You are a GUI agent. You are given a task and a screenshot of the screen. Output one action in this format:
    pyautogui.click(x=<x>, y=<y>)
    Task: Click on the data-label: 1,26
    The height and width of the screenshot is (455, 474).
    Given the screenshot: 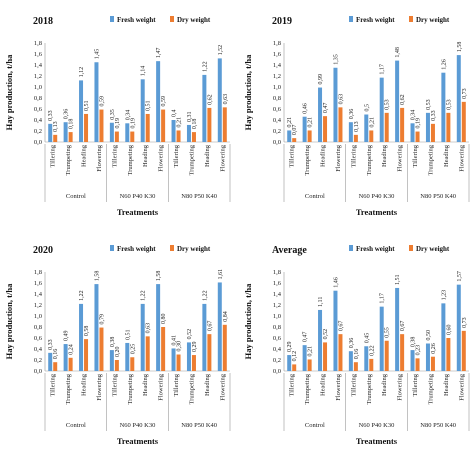 What is the action you would take?
    pyautogui.click(x=444, y=64)
    